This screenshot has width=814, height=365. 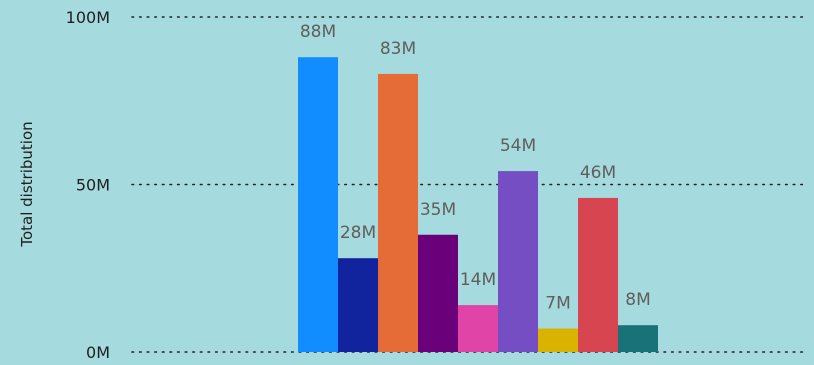 I want to click on y-tick-label: 50M, so click(x=93, y=185).